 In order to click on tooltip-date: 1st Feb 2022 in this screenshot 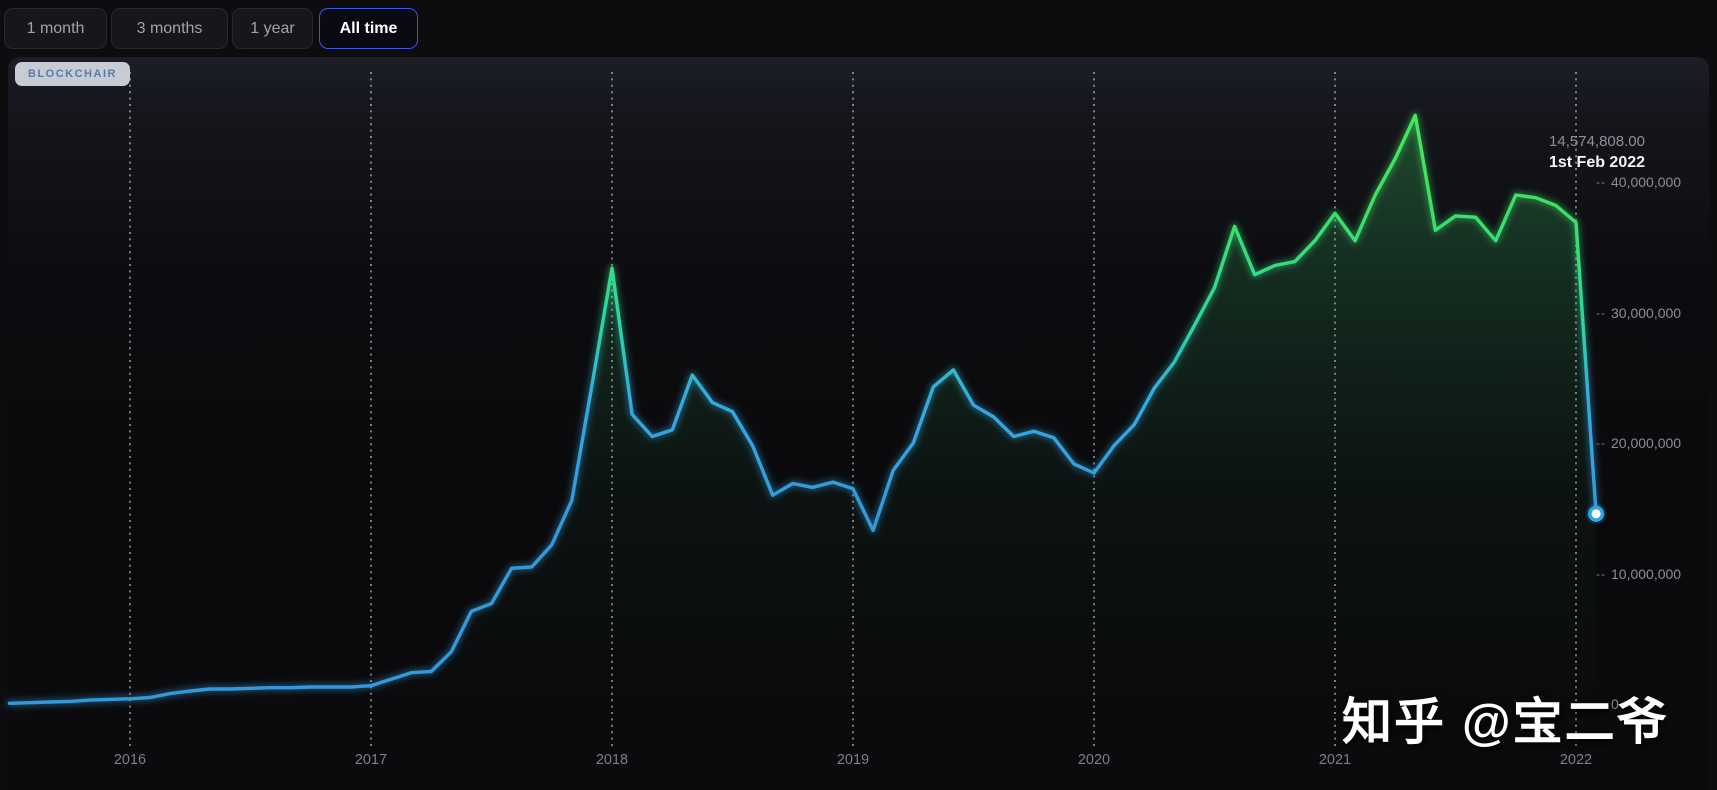, I will do `click(1597, 162)`.